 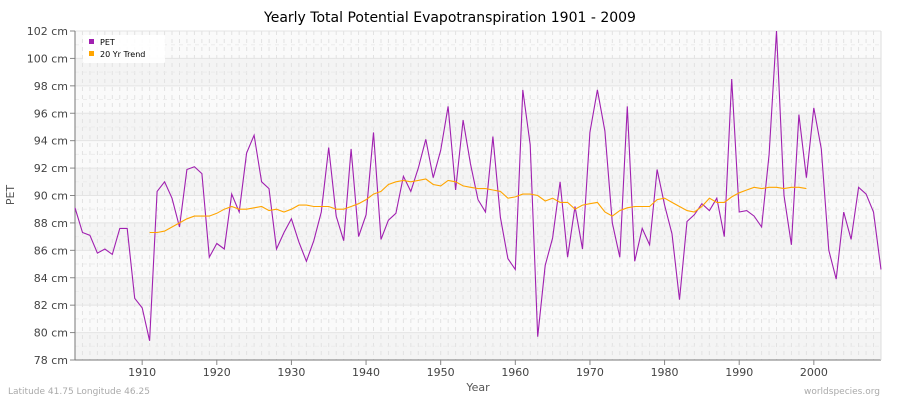 What do you see at coordinates (217, 372) in the screenshot?
I see `x-tick-label: 1920` at bounding box center [217, 372].